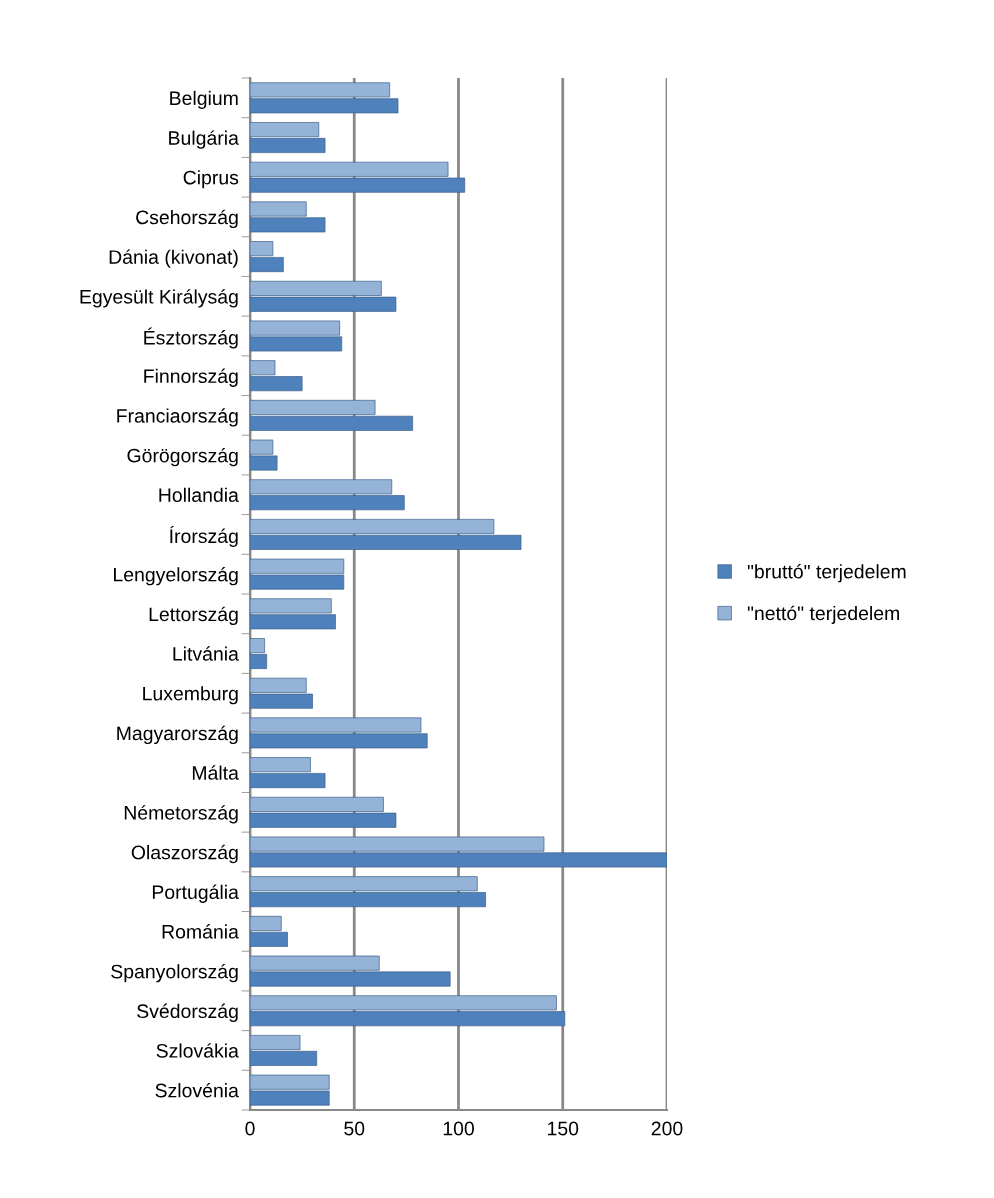  What do you see at coordinates (176, 576) in the screenshot?
I see `y-tick-label: Lengyelország` at bounding box center [176, 576].